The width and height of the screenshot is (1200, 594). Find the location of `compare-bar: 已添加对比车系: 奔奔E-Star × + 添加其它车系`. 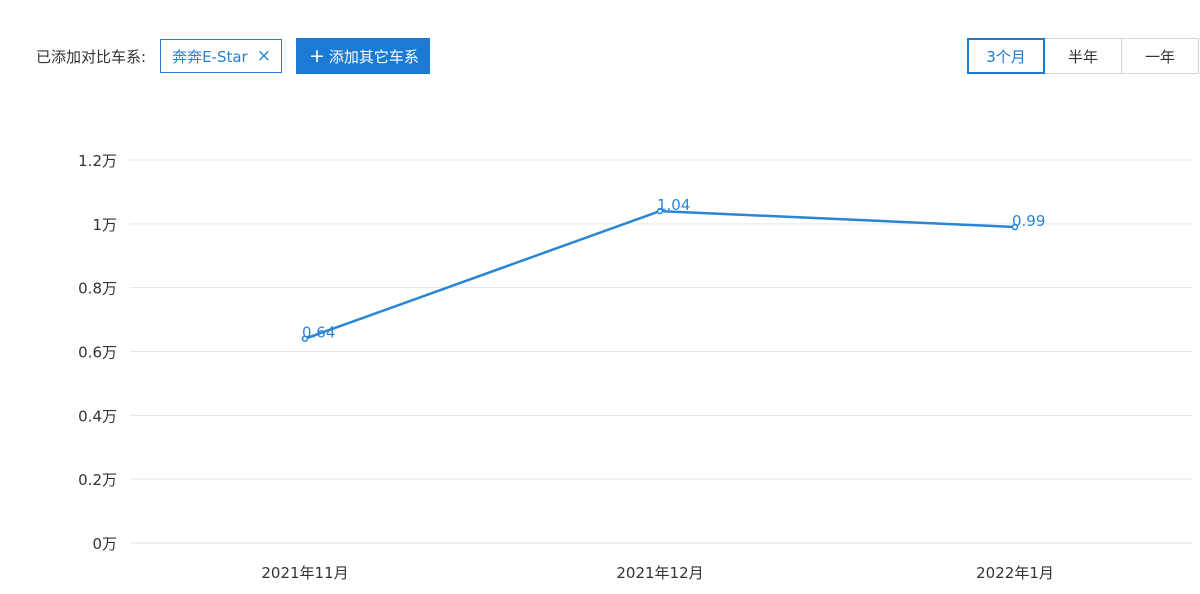

compare-bar: 已添加对比车系: 奔奔E-Star × + 添加其它车系 is located at coordinates (233, 56).